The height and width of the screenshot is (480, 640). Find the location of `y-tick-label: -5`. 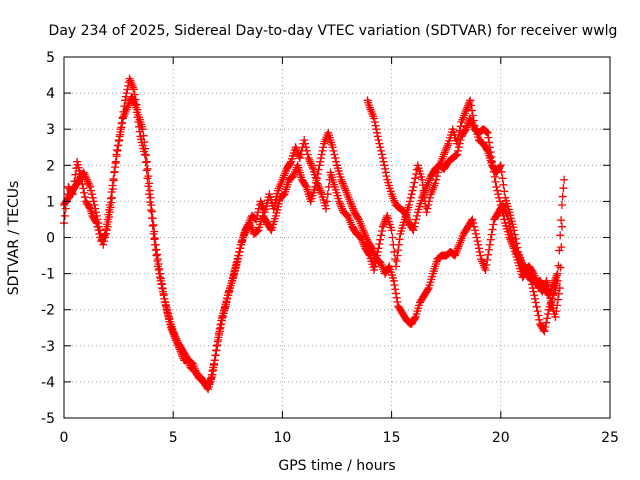

y-tick-label: -5 is located at coordinates (48, 419).